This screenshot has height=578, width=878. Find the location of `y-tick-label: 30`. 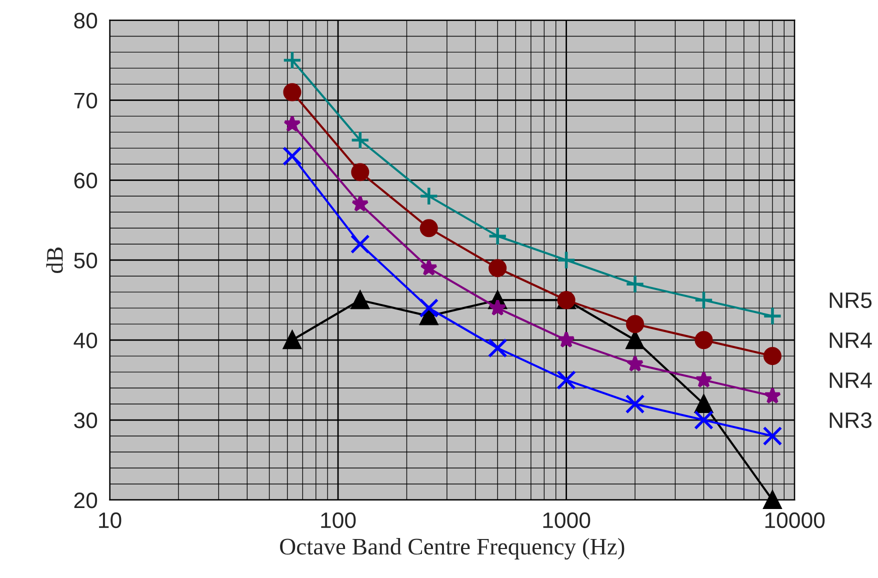

y-tick-label: 30 is located at coordinates (86, 420).